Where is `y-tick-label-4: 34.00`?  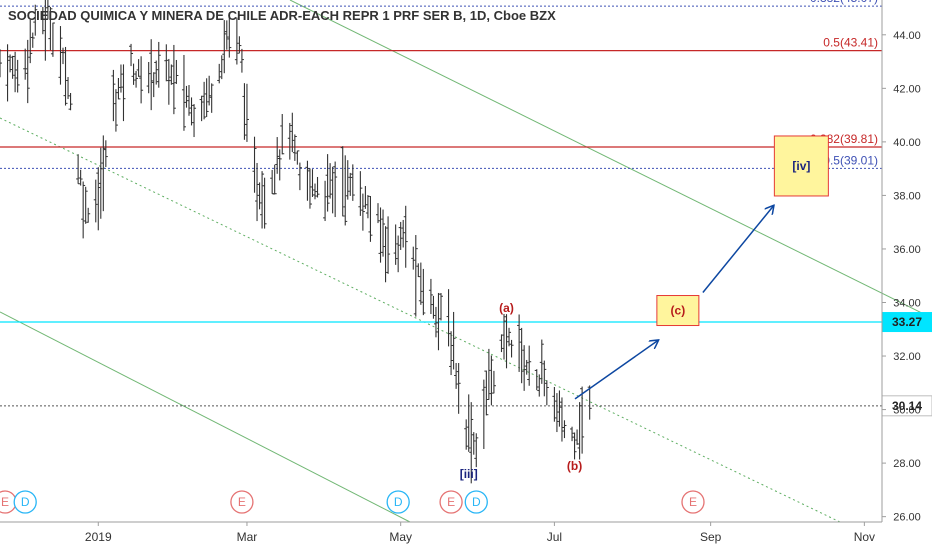 y-tick-label-4: 34.00 is located at coordinates (907, 303).